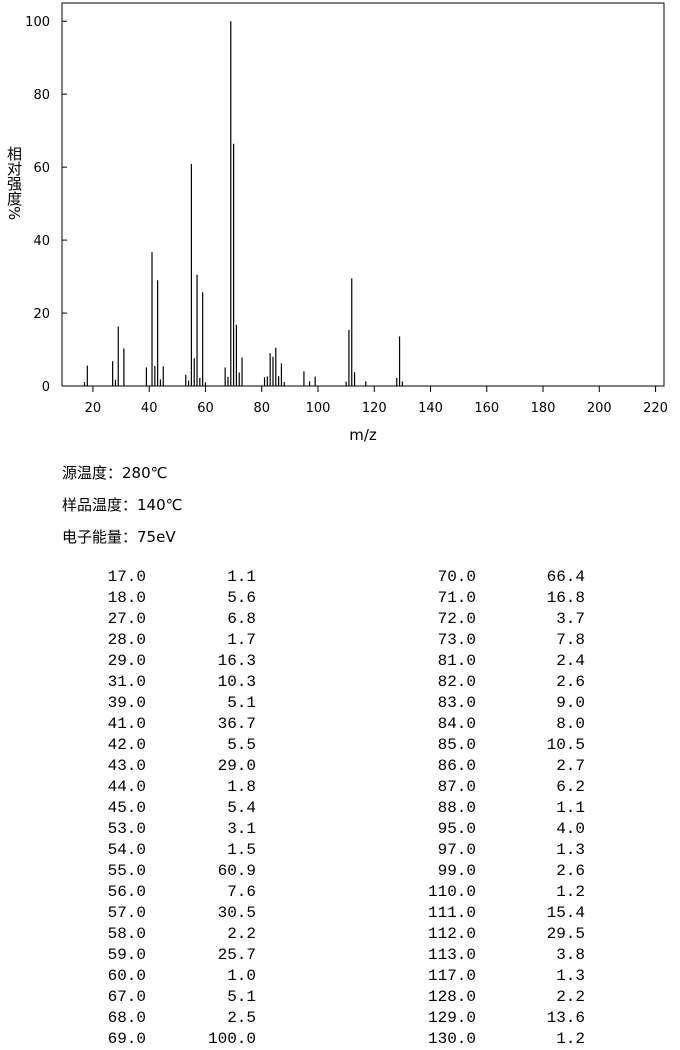  I want to click on table-mz: 130.0, so click(451, 1039).